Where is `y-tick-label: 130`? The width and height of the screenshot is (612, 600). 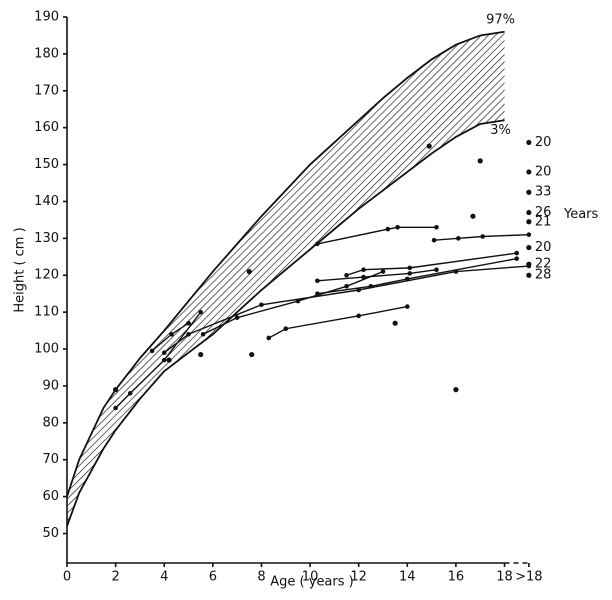
y-tick-label: 130 is located at coordinates (46, 238).